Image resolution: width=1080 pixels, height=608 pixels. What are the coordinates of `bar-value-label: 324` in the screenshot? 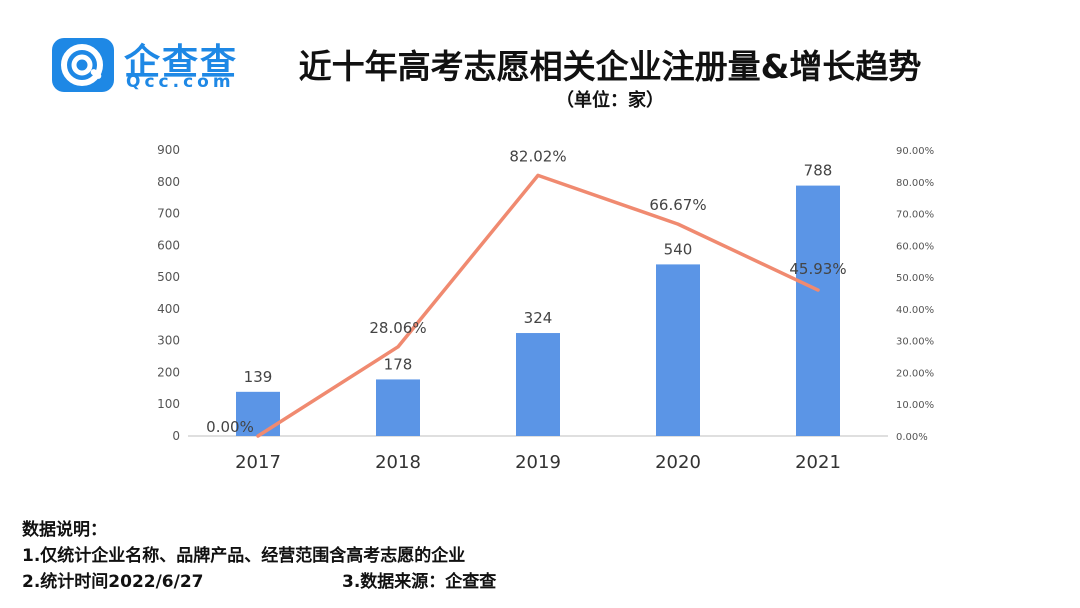 It's located at (538, 318).